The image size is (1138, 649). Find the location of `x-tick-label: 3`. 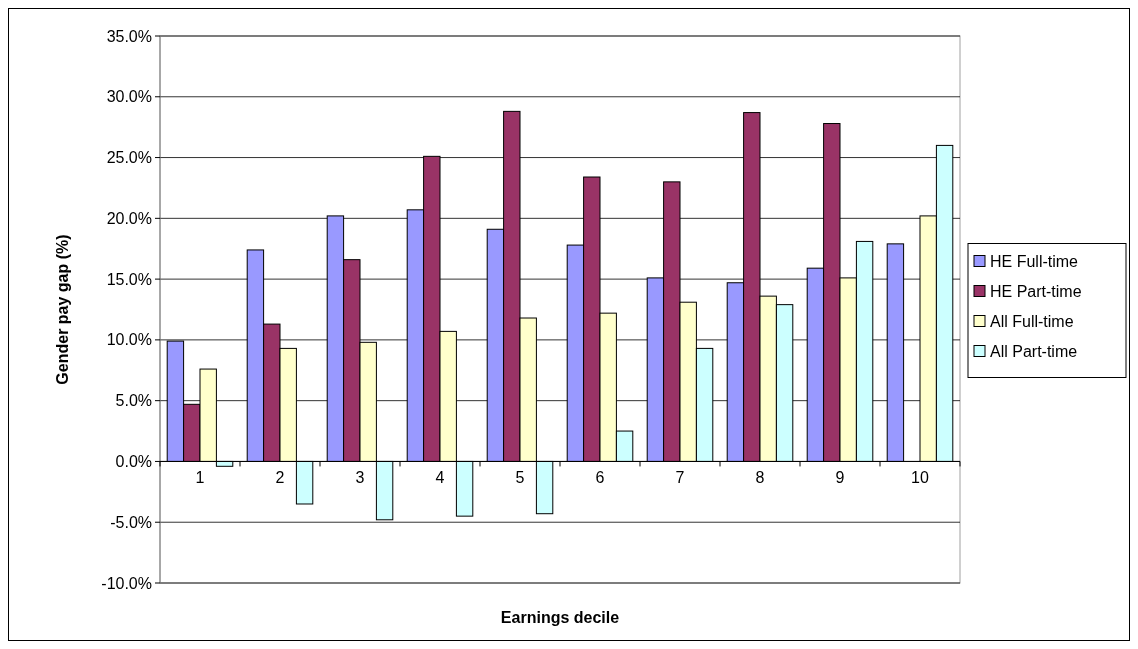

x-tick-label: 3 is located at coordinates (360, 478).